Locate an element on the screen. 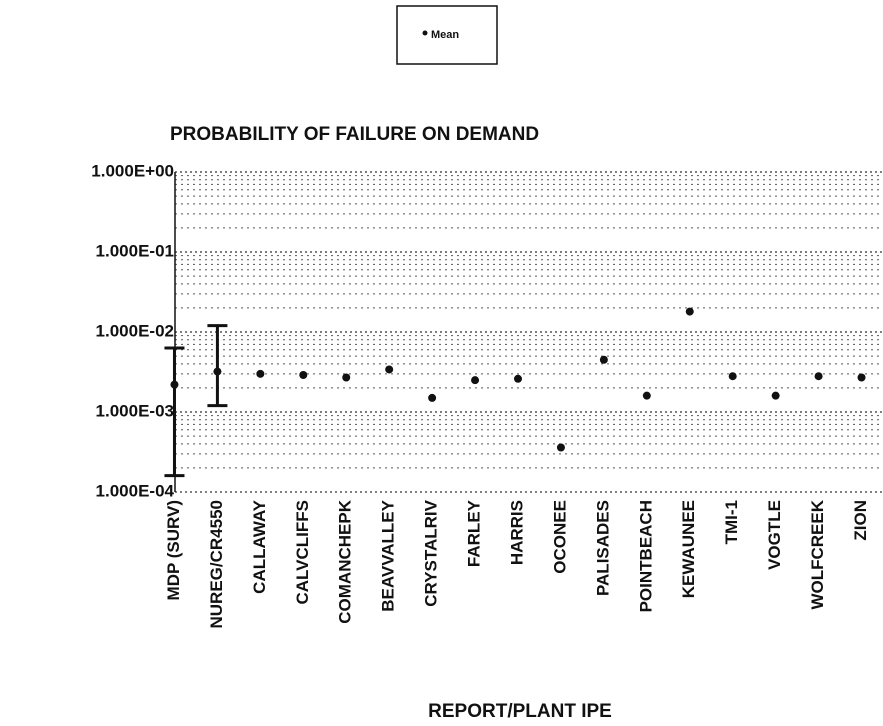 Image resolution: width=883 pixels, height=726 pixels. x-tick-label: PALISADES is located at coordinates (602, 548).